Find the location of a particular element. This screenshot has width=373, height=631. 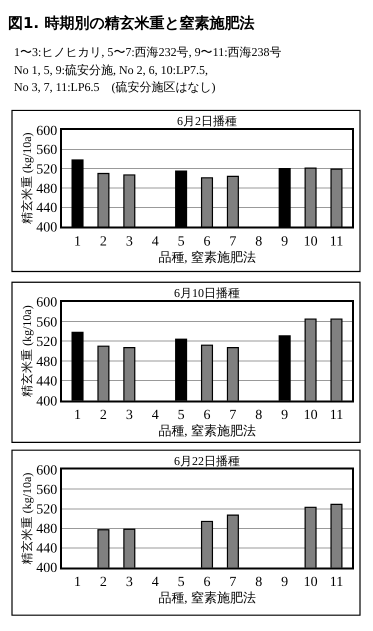

text: No 3, 7, 11:LP6.5 (硫安分施区はなし) is located at coordinates (115, 87).